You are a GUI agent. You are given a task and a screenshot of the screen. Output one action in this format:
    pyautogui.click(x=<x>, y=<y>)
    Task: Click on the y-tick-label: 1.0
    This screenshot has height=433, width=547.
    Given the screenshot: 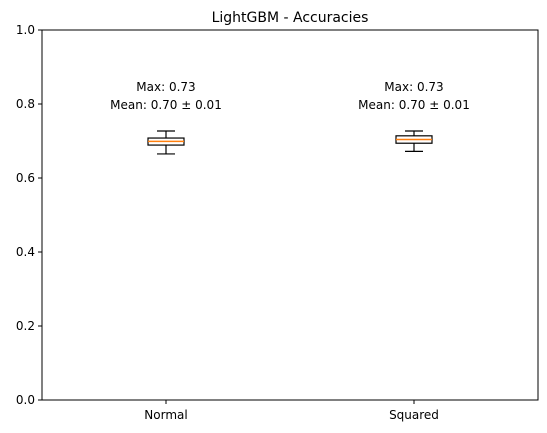 What is the action you would take?
    pyautogui.click(x=25, y=30)
    